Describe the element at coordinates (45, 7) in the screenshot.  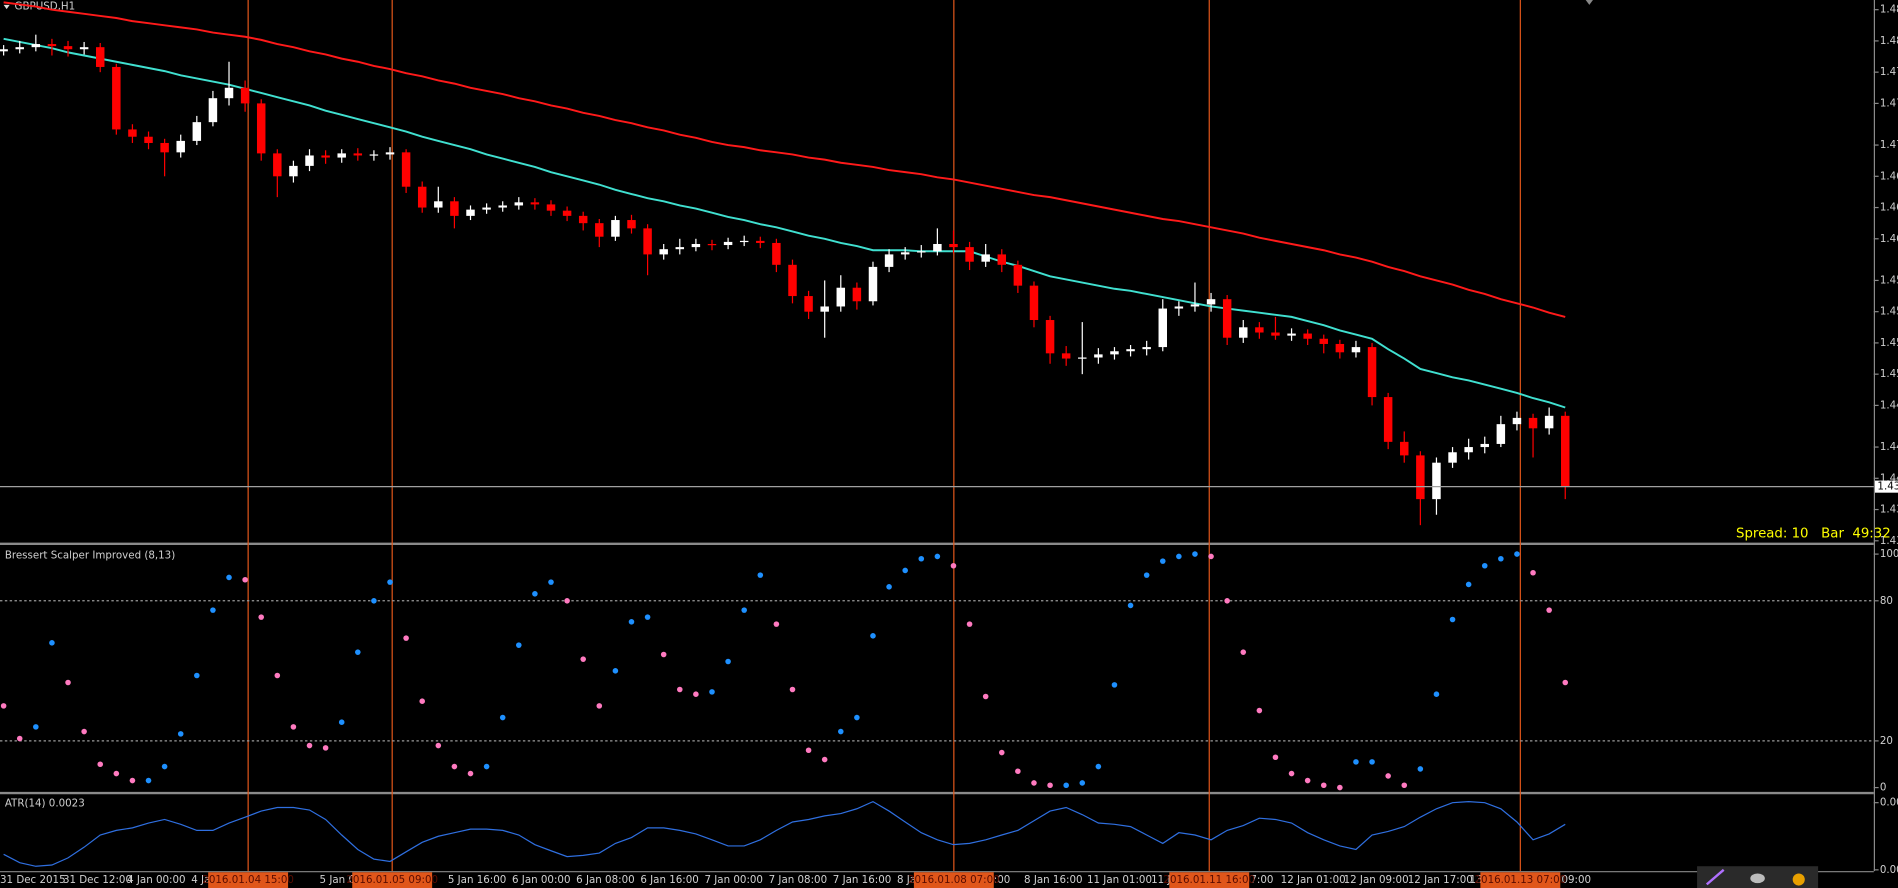
I see `chart-title: GBPUSD,H1` at that location.